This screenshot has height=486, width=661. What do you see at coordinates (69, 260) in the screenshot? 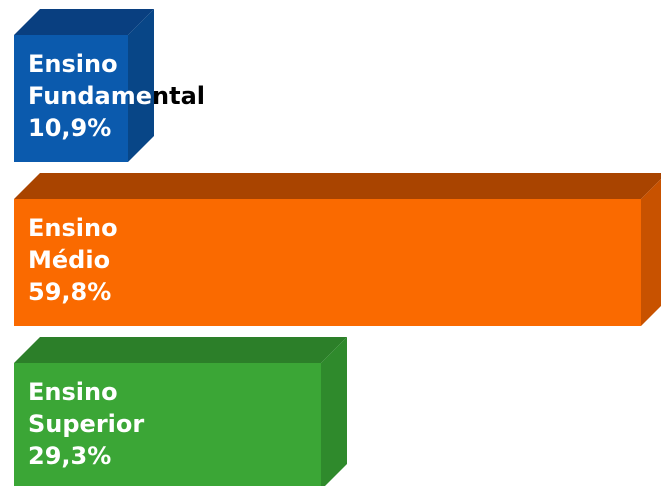
I see `bar-label-line2: Médio` at bounding box center [69, 260].